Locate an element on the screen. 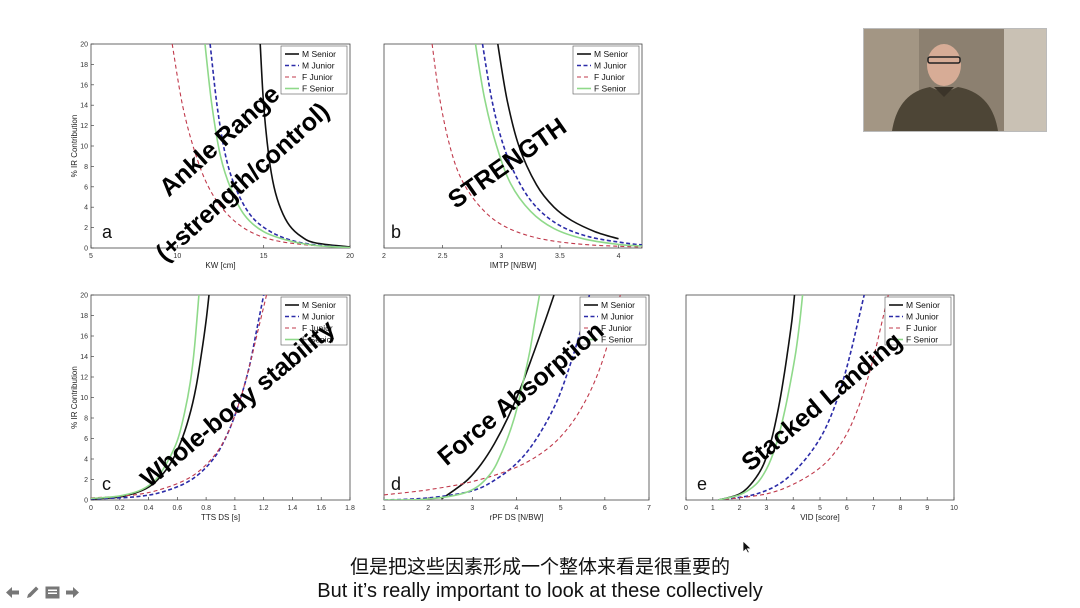 This screenshot has width=1080, height=608. presentation-toolbar is located at coordinates (42, 592).